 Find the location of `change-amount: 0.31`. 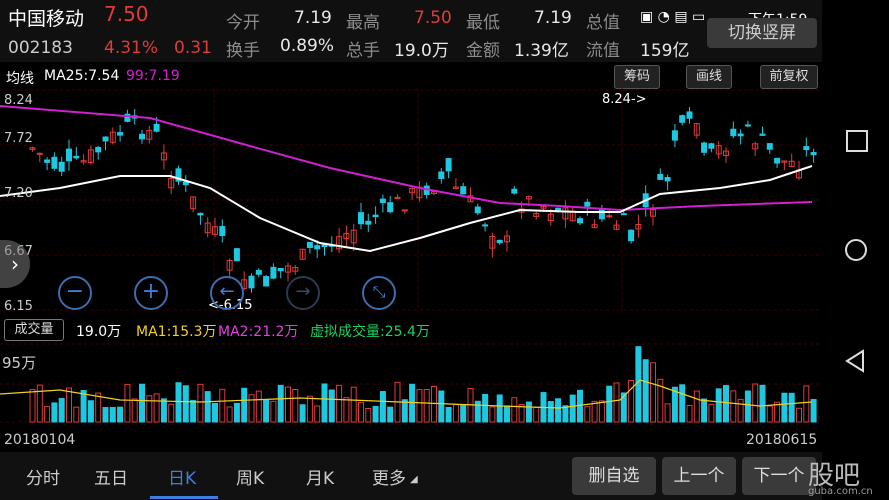

change-amount: 0.31 is located at coordinates (193, 48).